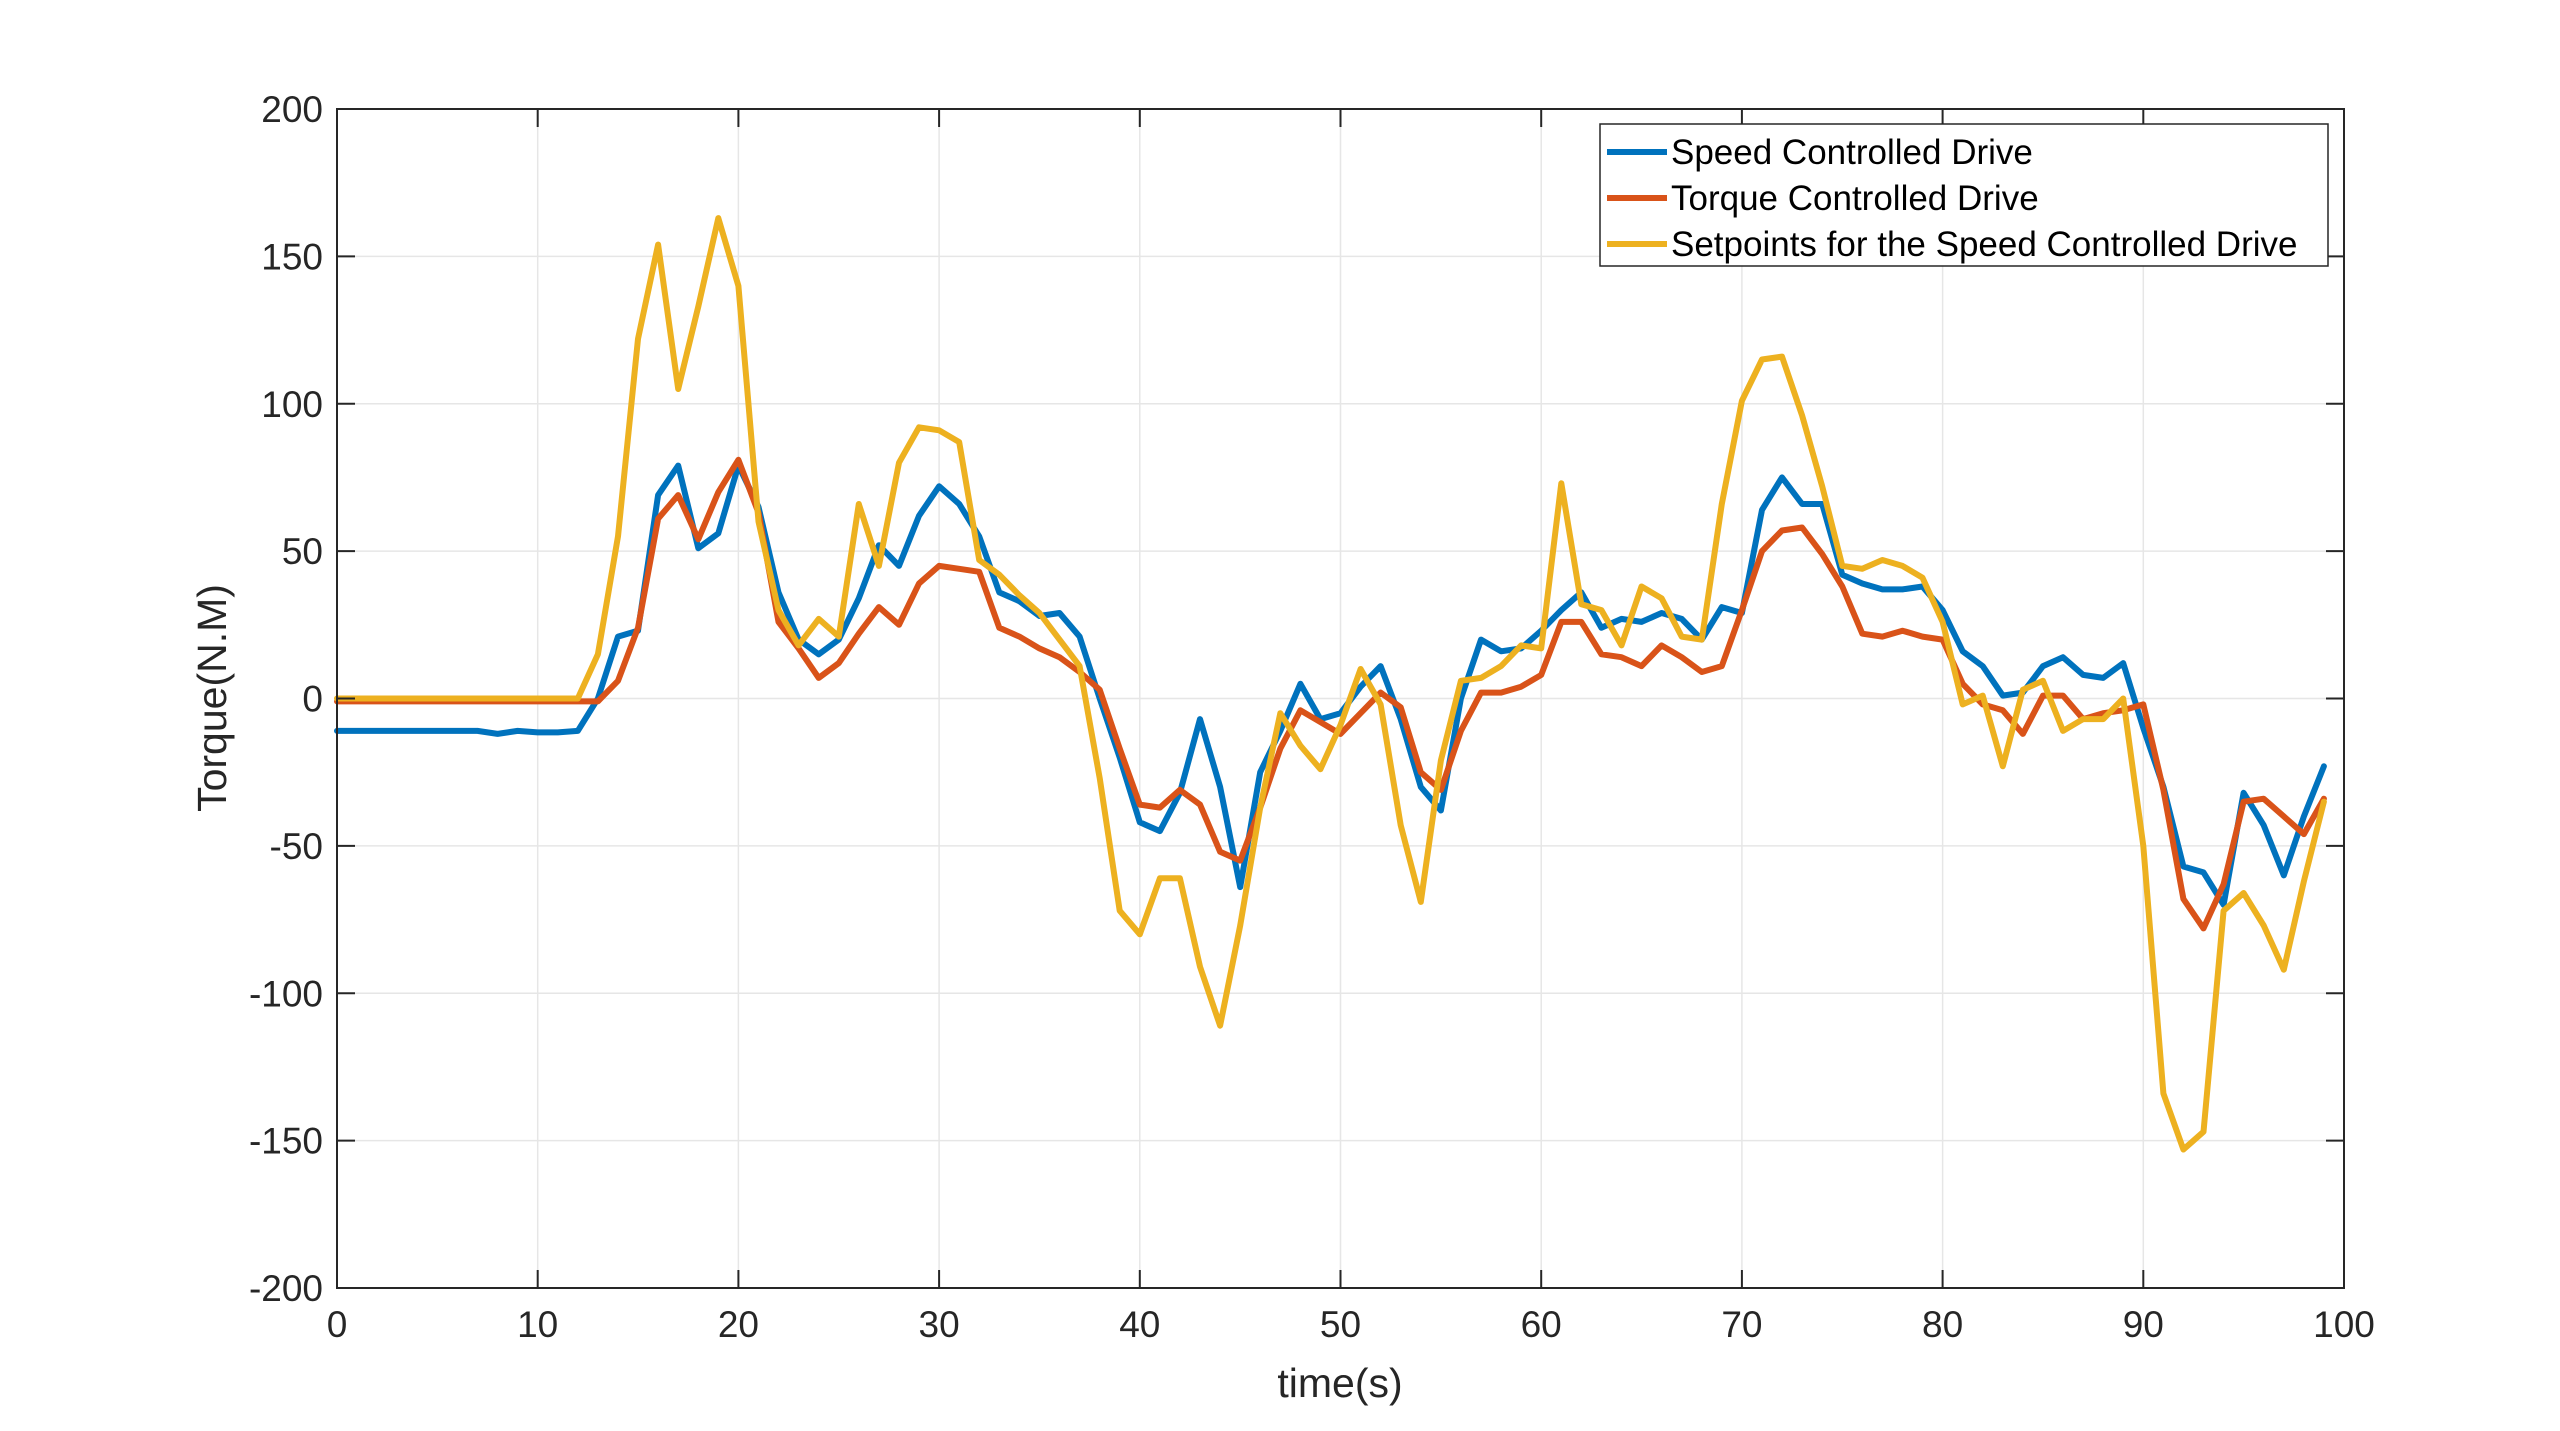  I want to click on y-tick-label: 150, so click(292, 256).